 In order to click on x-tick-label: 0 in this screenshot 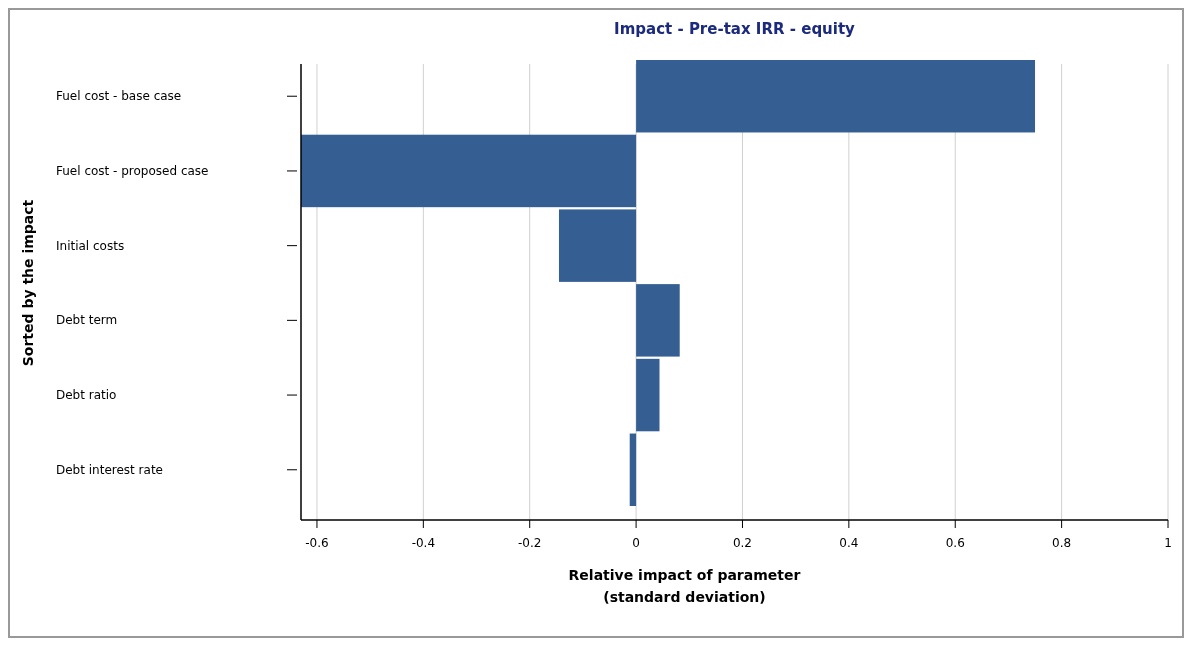, I will do `click(636, 543)`.